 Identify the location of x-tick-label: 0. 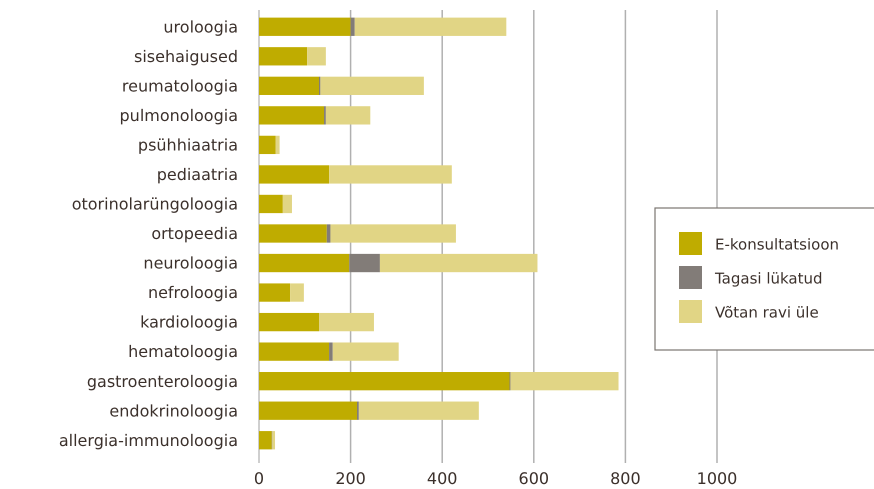
(259, 478).